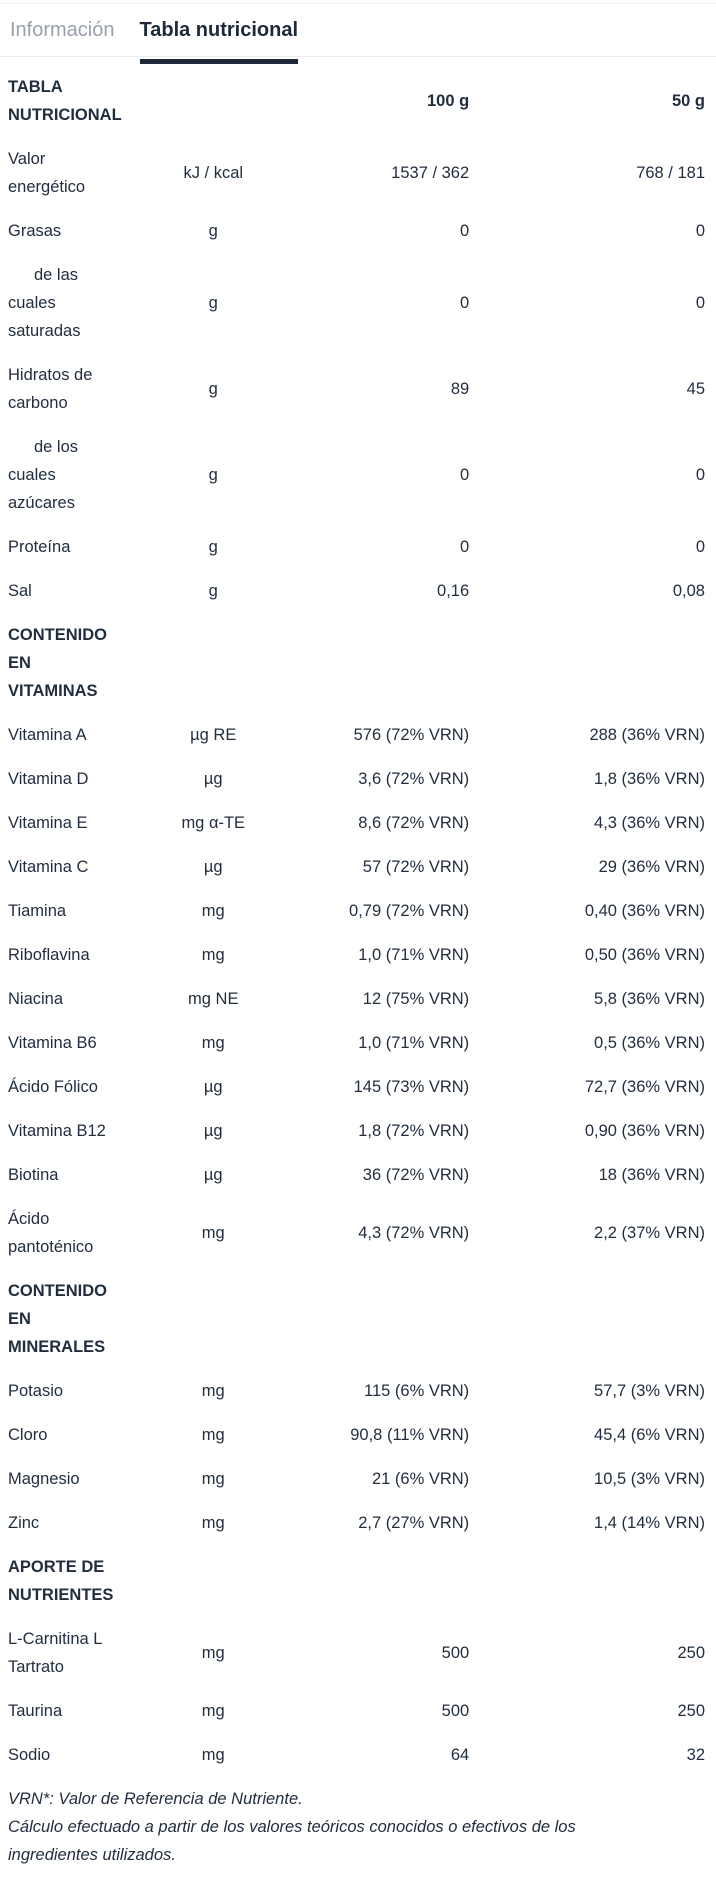 The height and width of the screenshot is (1883, 716). What do you see at coordinates (65, 101) in the screenshot?
I see `table-title: TABLA NUTRICIONAL` at bounding box center [65, 101].